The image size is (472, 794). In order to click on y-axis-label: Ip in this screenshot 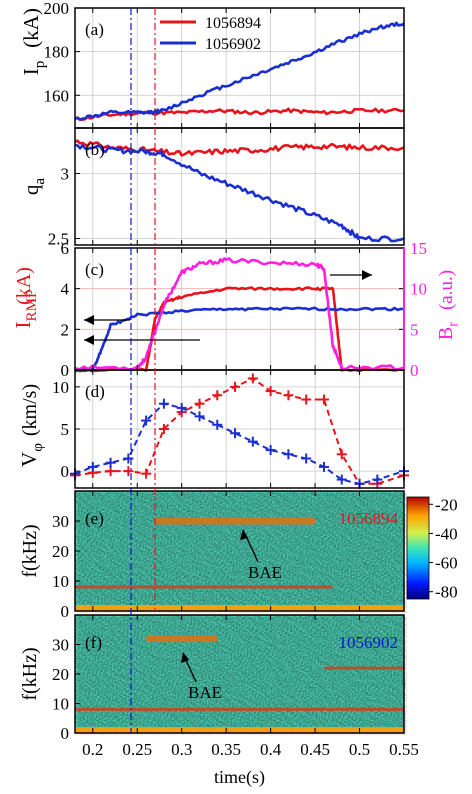, I will do `click(33, 68)`.